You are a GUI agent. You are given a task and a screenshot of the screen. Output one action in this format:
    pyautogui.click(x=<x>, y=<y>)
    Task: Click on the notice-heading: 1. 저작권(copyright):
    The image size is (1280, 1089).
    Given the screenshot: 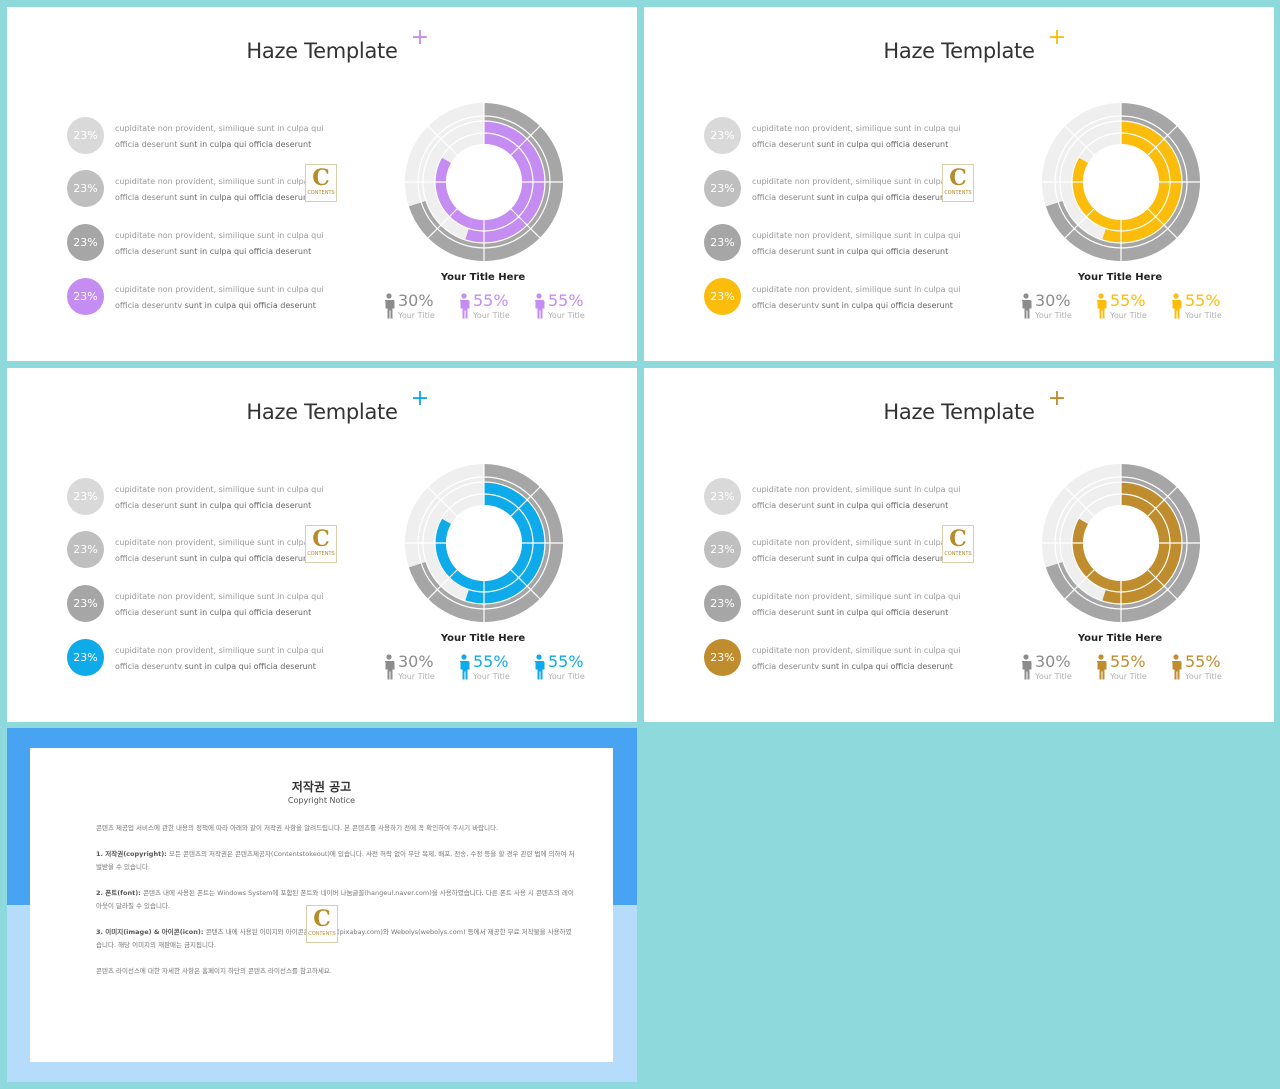 What is the action you would take?
    pyautogui.click(x=133, y=854)
    